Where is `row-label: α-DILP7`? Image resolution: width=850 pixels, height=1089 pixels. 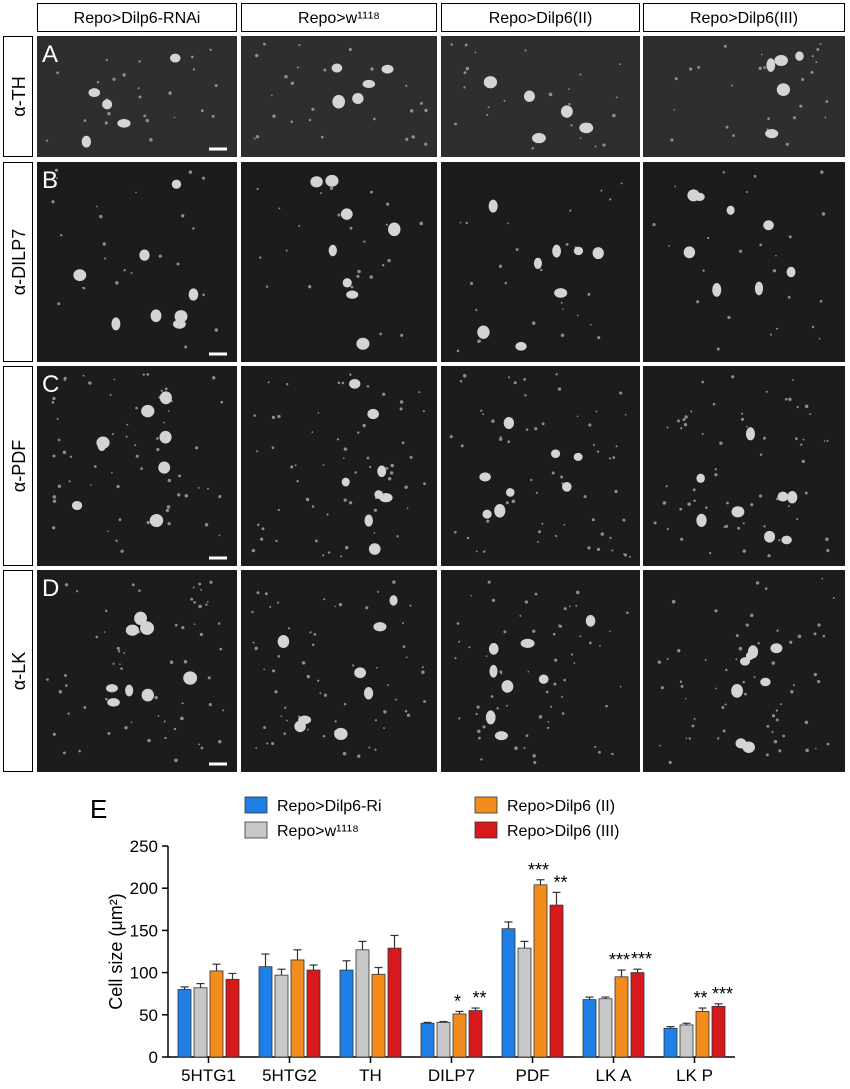
row-label: α-DILP7 is located at coordinates (19, 262).